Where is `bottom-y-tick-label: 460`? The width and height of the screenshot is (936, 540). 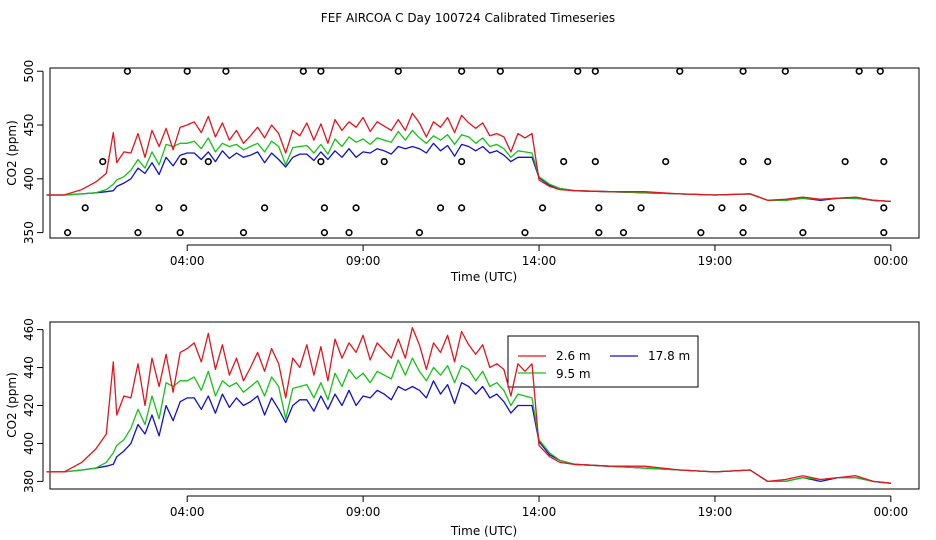 bottom-y-tick-label: 460 is located at coordinates (29, 329).